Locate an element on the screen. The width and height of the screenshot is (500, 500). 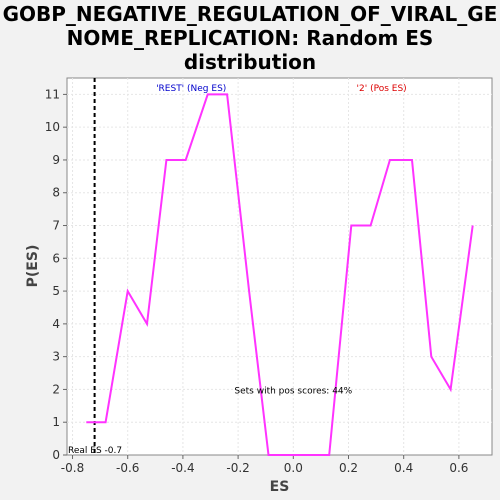
x-tick-label: 0.0 is located at coordinates (293, 468).